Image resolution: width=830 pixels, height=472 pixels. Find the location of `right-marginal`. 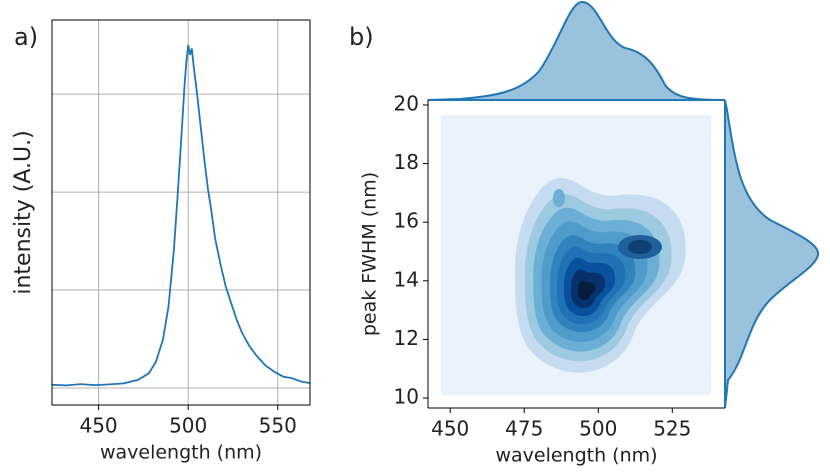

right-marginal is located at coordinates (772, 254).